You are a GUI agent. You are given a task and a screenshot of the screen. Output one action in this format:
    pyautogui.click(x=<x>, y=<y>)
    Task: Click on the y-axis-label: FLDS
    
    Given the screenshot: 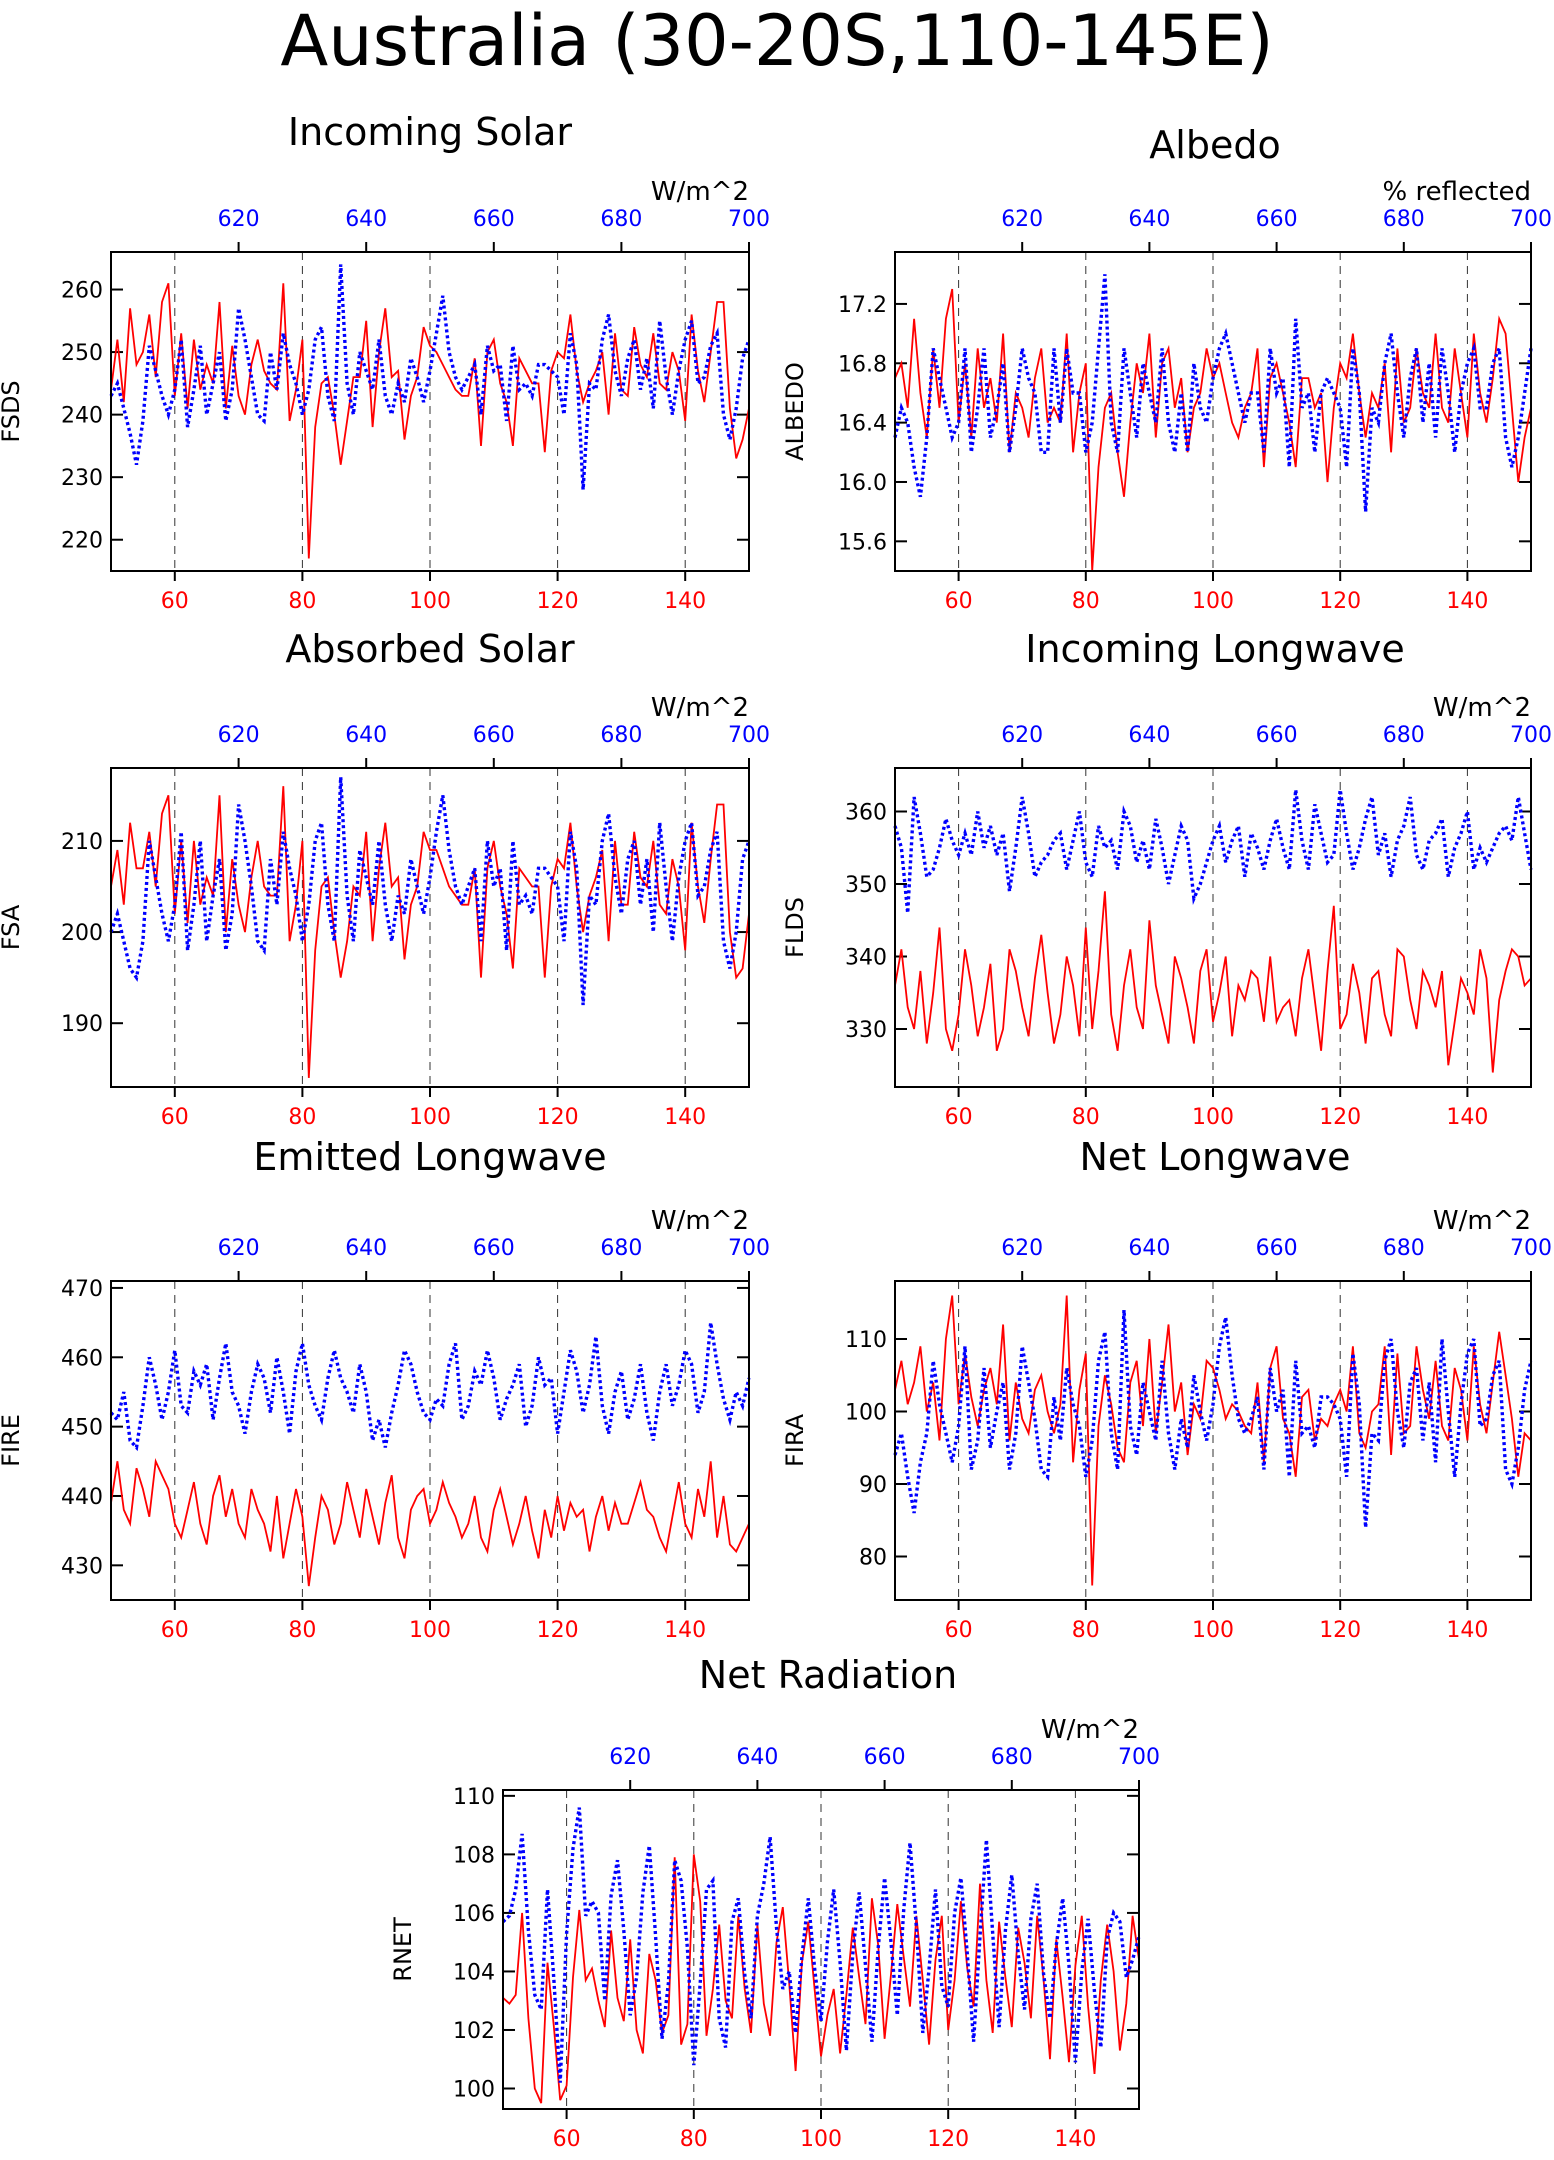 What is the action you would take?
    pyautogui.click(x=795, y=927)
    